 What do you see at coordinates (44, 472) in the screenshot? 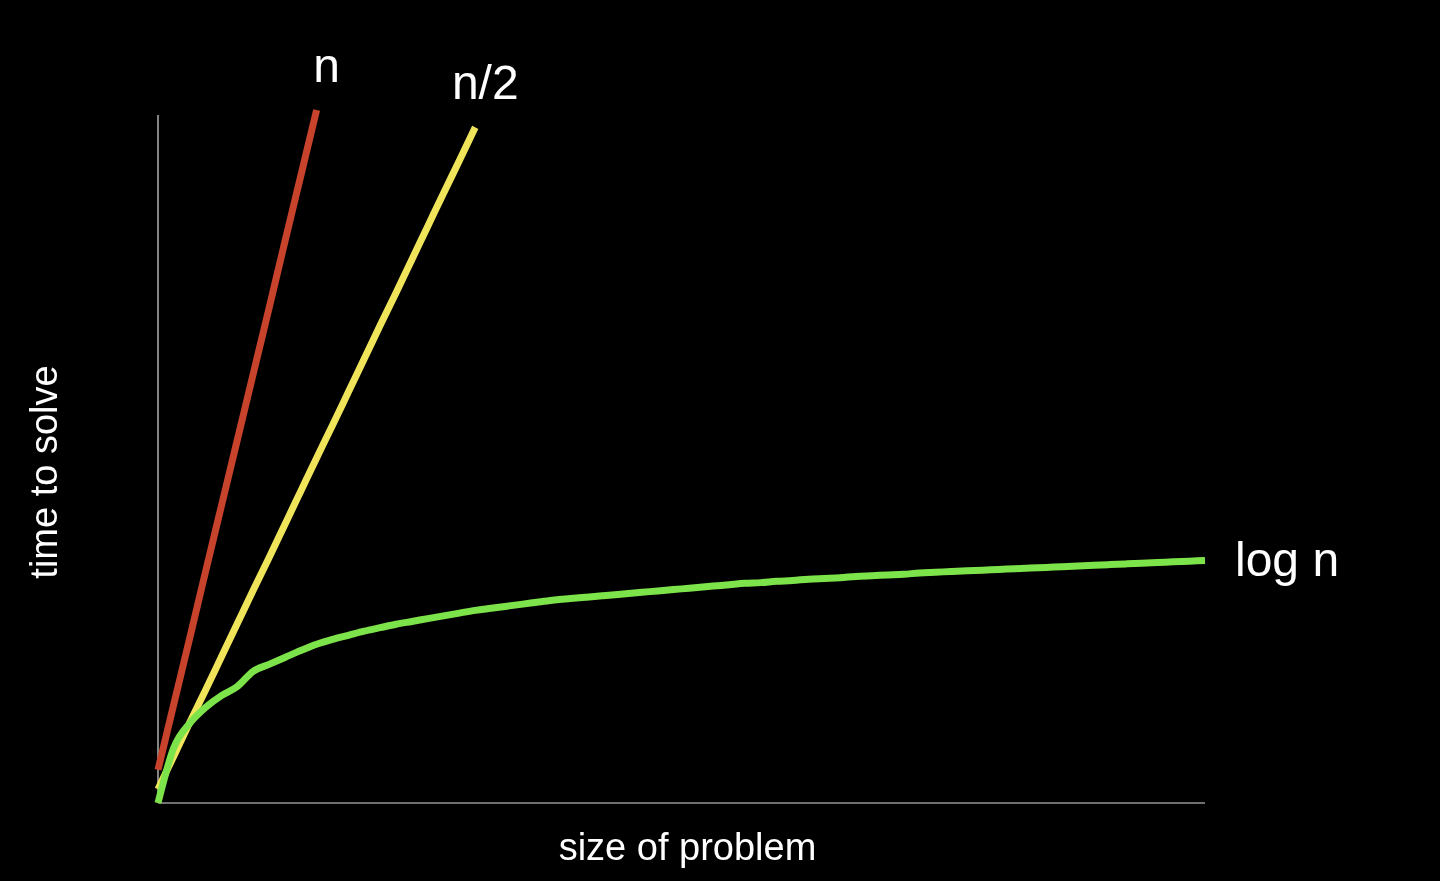
I see `y-axis-title: time to solve` at bounding box center [44, 472].